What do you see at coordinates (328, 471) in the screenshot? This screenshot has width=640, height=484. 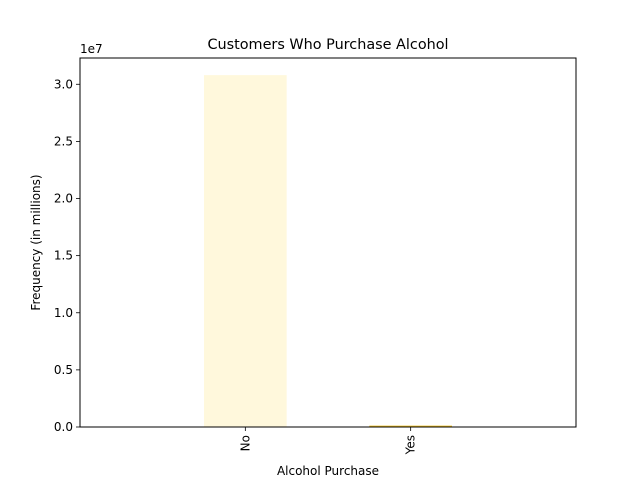 I see `x-axis-label: Alcohol Purchase` at bounding box center [328, 471].